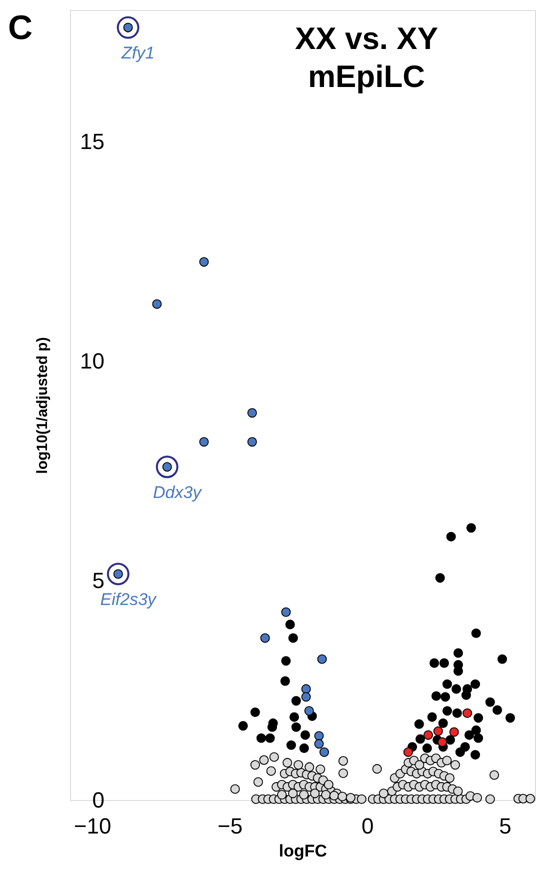 The height and width of the screenshot is (886, 536). What do you see at coordinates (303, 851) in the screenshot?
I see `x-axis-title: logFC` at bounding box center [303, 851].